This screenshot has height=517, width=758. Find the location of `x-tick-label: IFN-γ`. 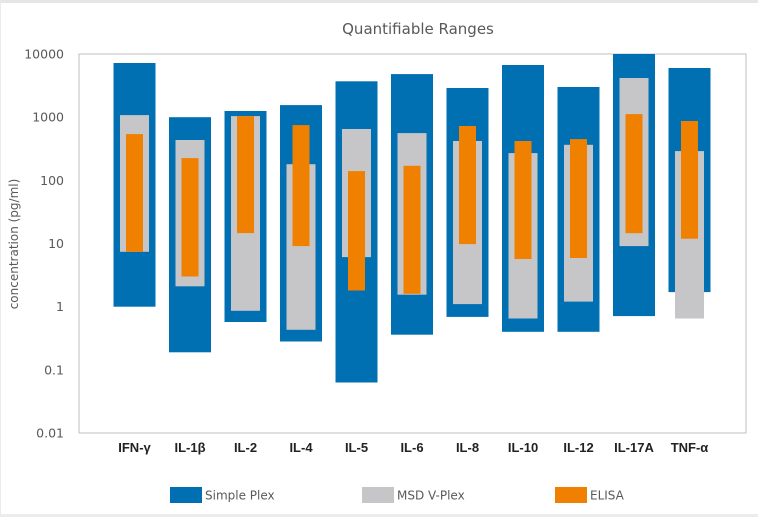

x-tick-label: IFN-γ is located at coordinates (134, 447).